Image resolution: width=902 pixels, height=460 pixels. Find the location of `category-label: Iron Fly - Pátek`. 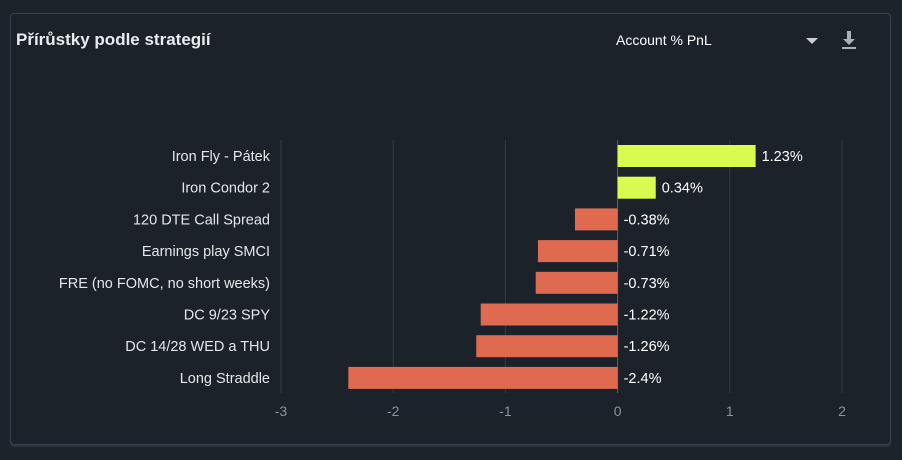

category-label: Iron Fly - Pátek is located at coordinates (221, 157).